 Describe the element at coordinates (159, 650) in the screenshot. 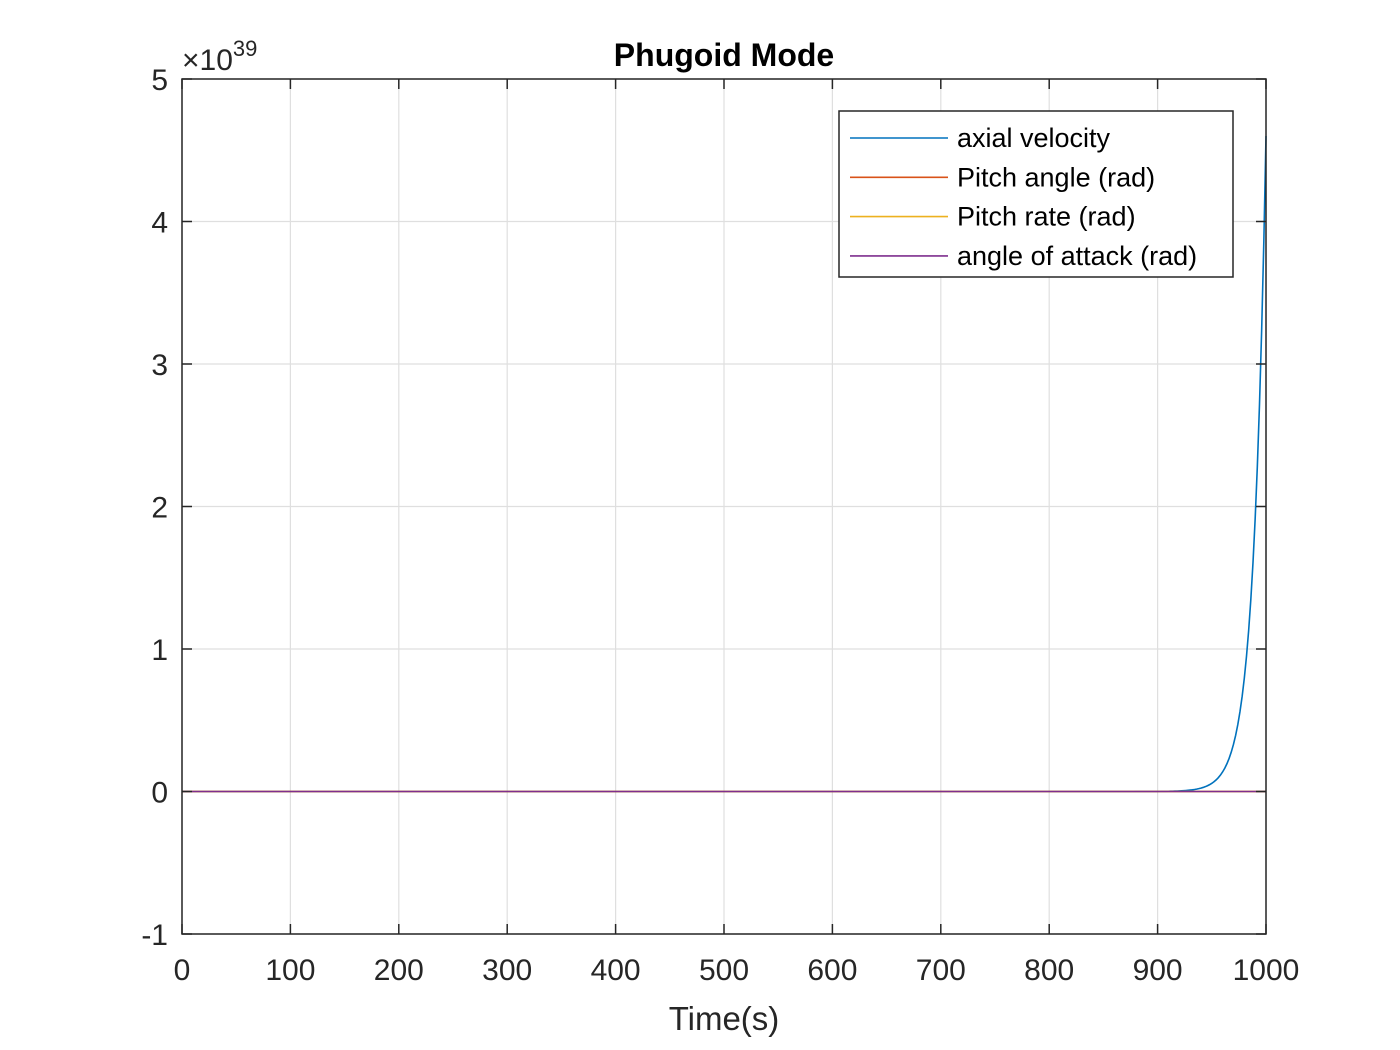

I see `y-tick-label: 1` at that location.